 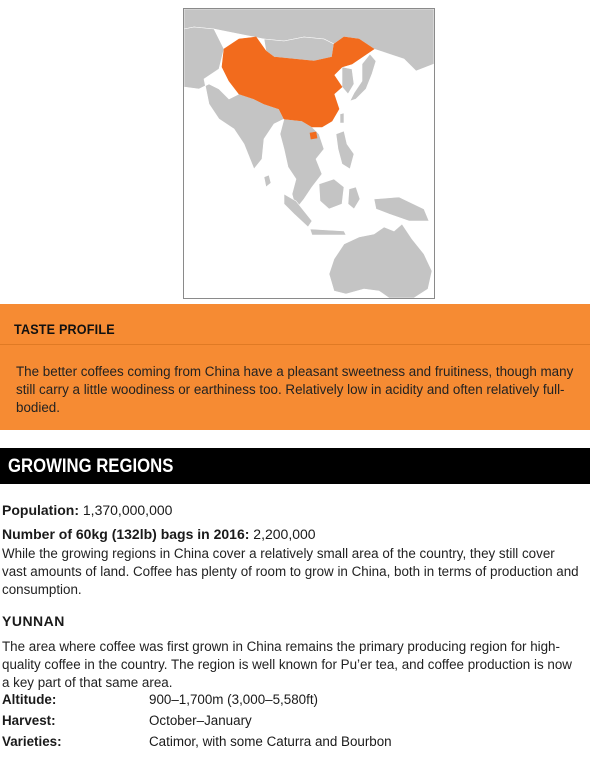 I want to click on japan, so click(x=363, y=77).